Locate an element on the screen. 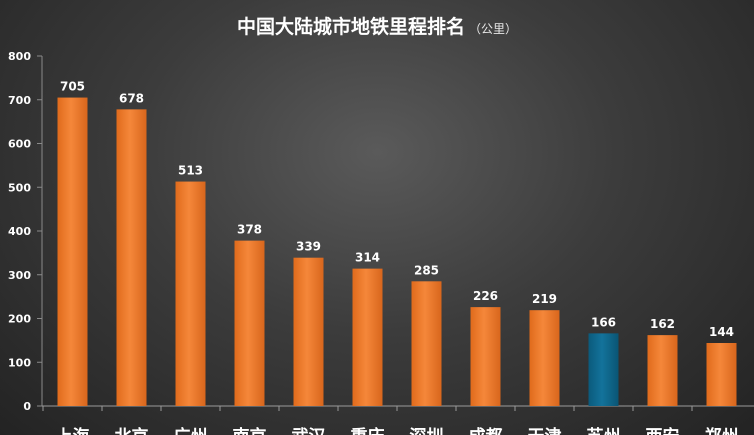 The image size is (754, 435). data-label-7: 226 is located at coordinates (485, 296).